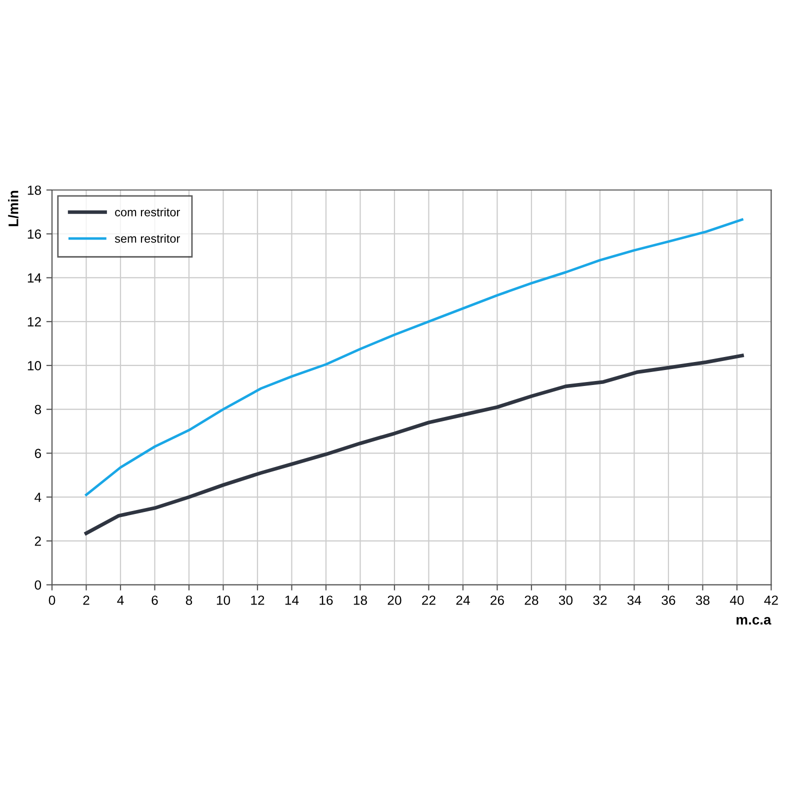  I want to click on y-tick-label: 16, so click(35, 234).